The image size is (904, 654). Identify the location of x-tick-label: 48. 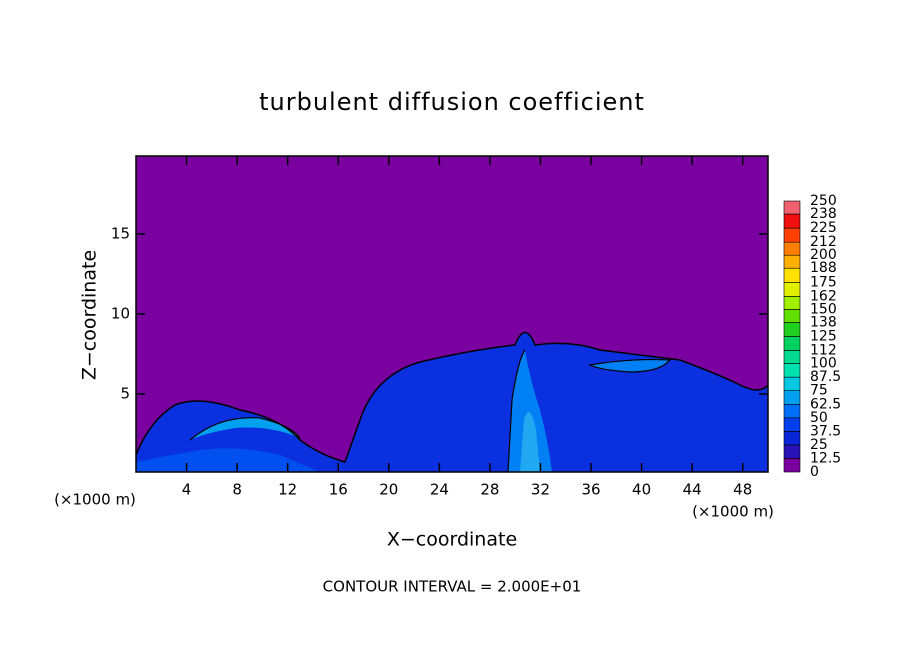
(742, 490).